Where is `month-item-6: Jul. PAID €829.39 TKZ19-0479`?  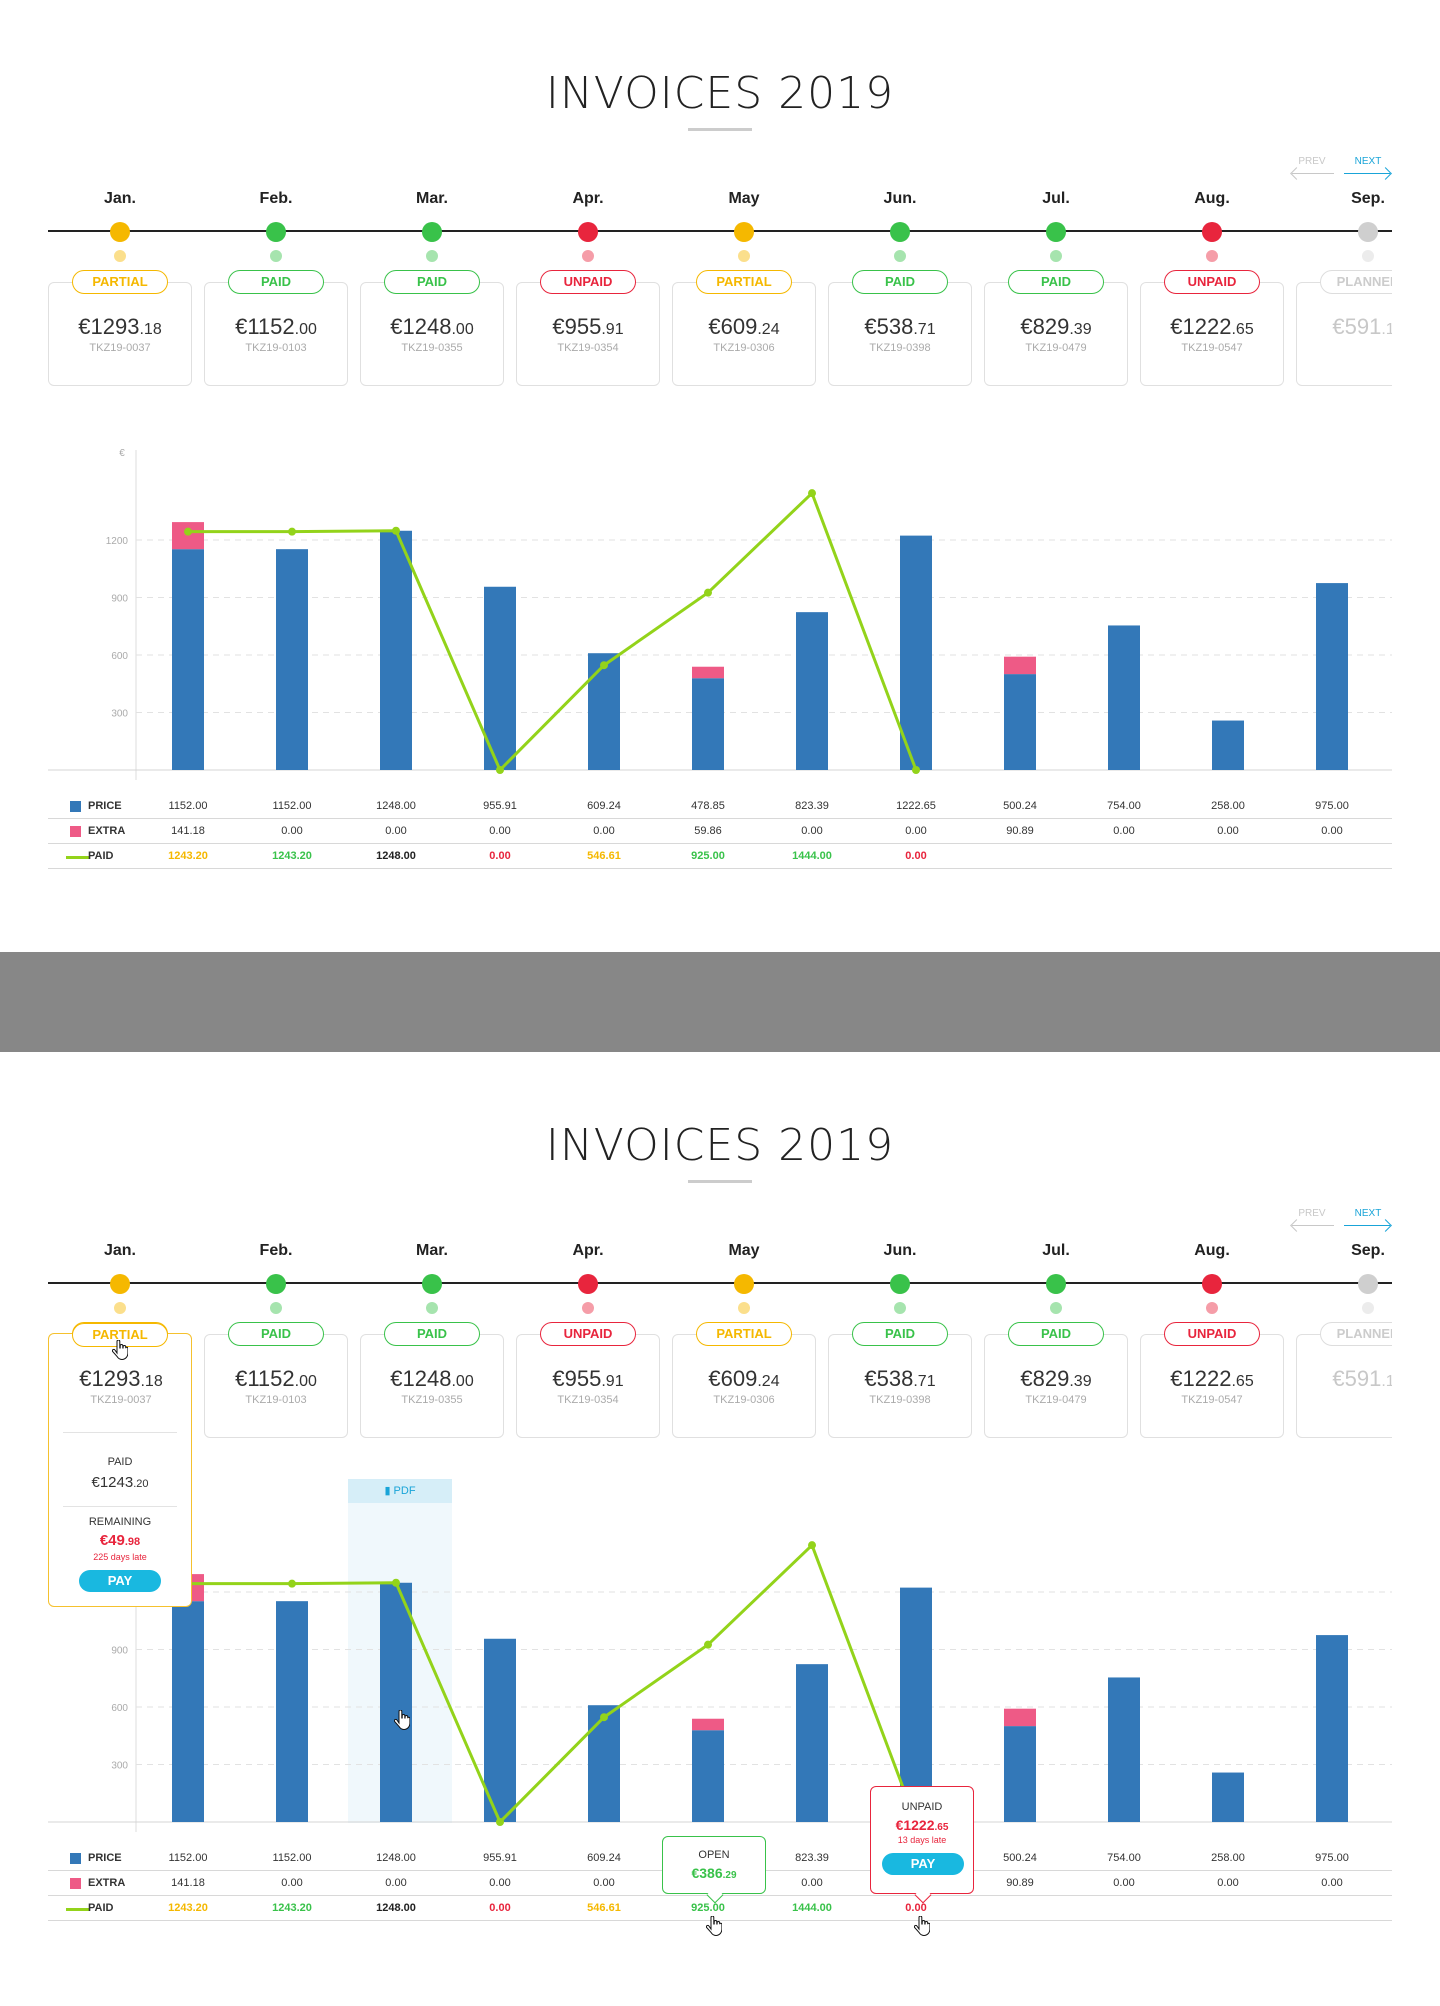 month-item-6: Jul. PAID €829.39 TKZ19-0479 is located at coordinates (1056, 1342).